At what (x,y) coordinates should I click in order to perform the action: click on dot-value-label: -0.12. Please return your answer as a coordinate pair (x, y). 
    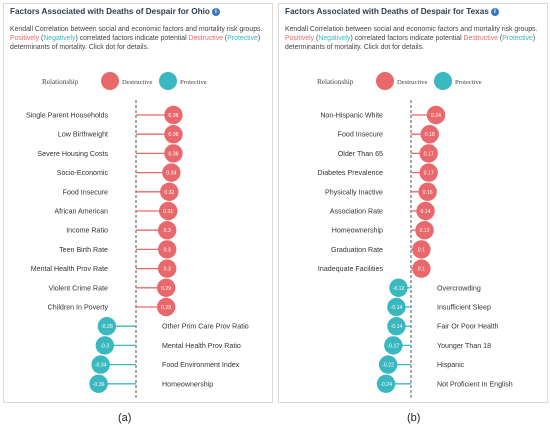
    Looking at the image, I should click on (399, 289).